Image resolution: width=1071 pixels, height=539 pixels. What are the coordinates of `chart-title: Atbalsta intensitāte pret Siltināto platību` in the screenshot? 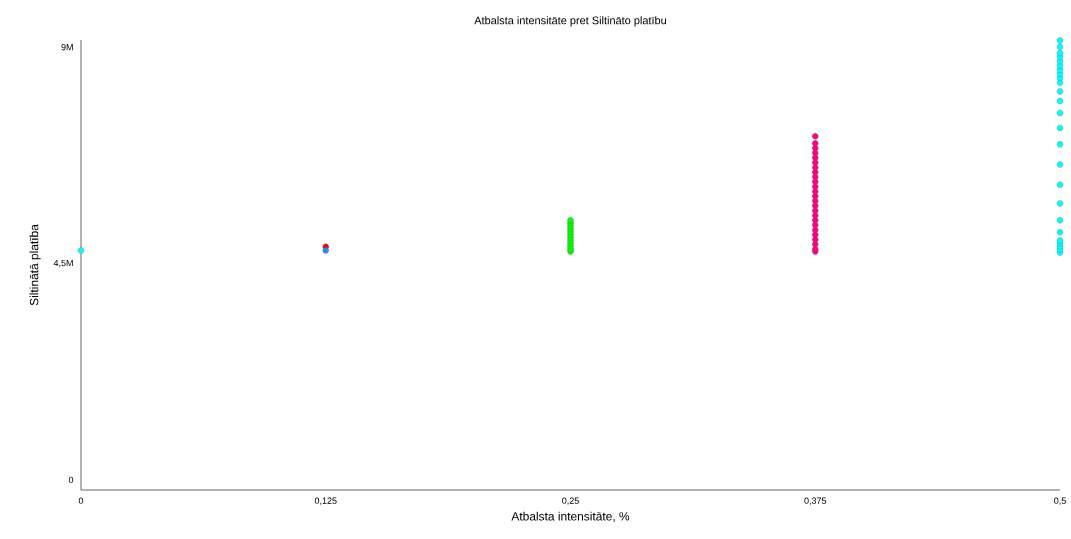 It's located at (570, 21).